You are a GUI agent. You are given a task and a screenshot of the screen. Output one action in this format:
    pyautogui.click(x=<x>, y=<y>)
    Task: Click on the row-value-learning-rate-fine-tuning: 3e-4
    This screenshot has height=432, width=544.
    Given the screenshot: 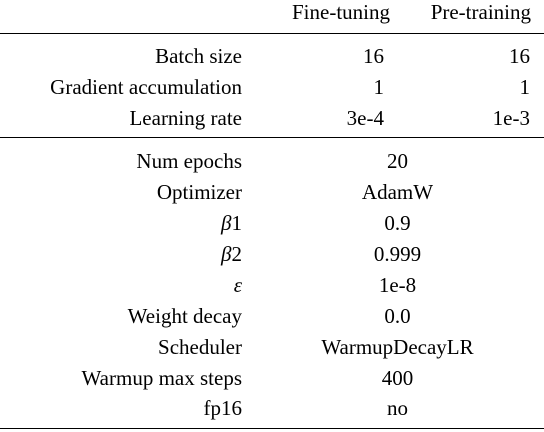 What is the action you would take?
    pyautogui.click(x=365, y=118)
    